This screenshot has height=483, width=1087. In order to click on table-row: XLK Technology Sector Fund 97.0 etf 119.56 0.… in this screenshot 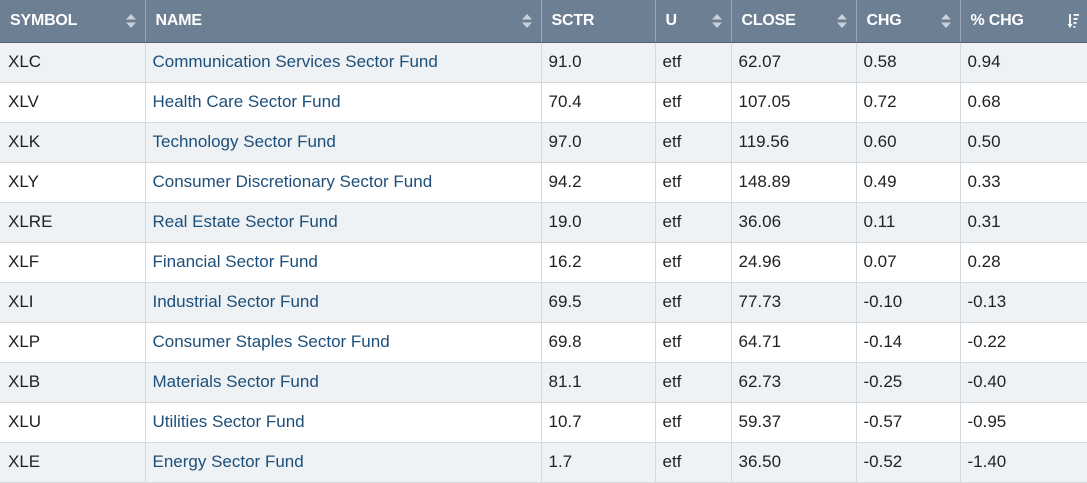, I will do `click(543, 142)`.